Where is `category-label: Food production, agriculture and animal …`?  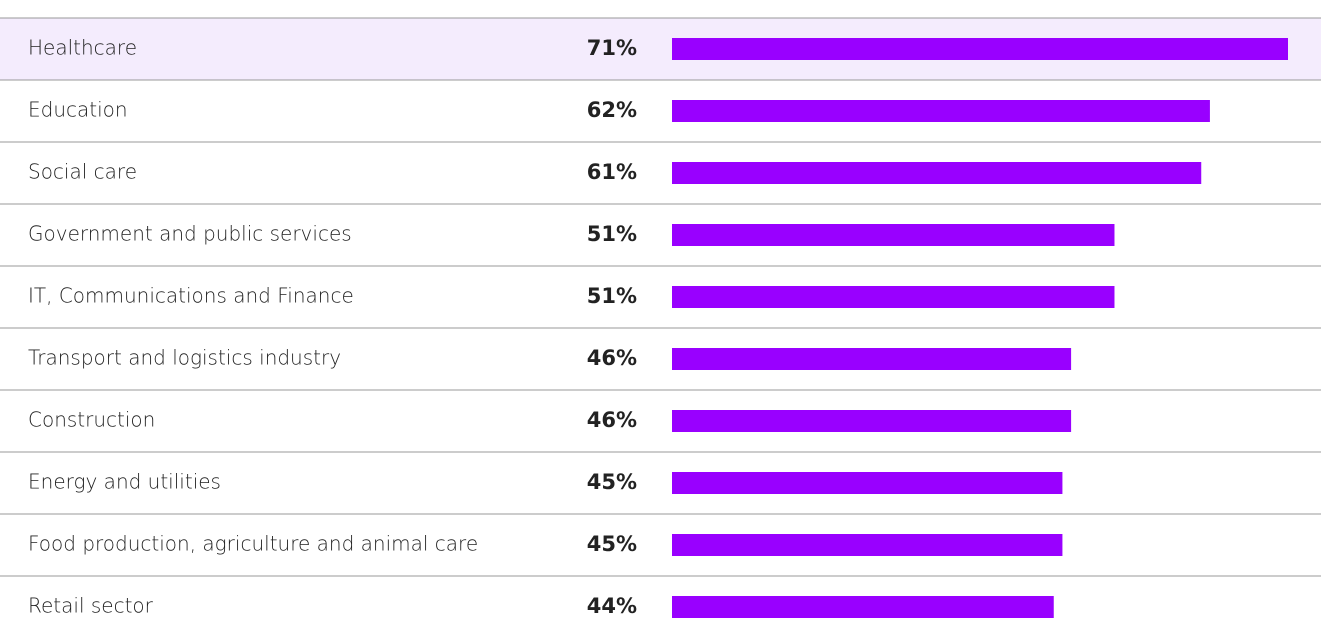
category-label: Food production, agriculture and animal … is located at coordinates (253, 544).